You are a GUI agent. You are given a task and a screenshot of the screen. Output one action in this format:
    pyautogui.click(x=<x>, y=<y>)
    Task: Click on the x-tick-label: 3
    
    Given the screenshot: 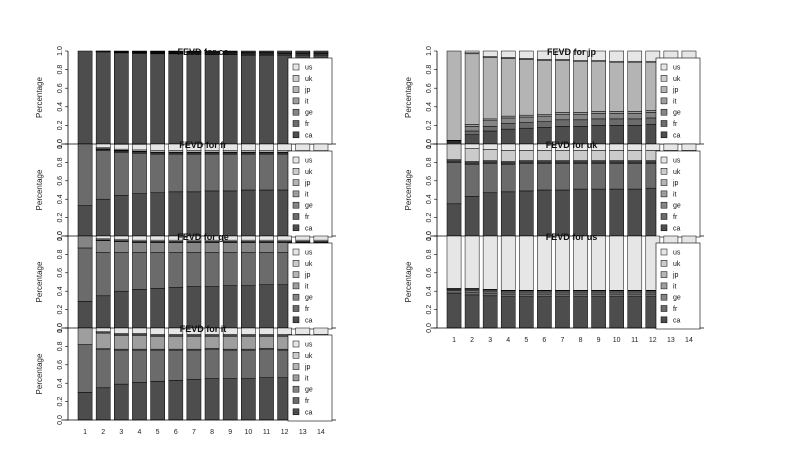 What is the action you would take?
    pyautogui.click(x=490, y=340)
    